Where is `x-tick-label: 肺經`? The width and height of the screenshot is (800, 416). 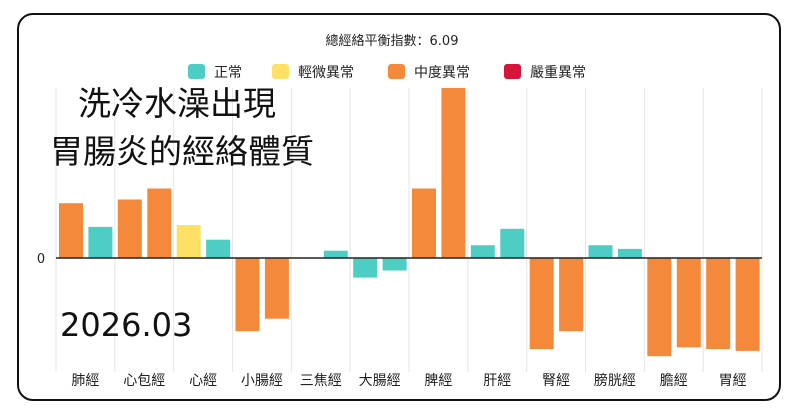 x-tick-label: 肺經 is located at coordinates (85, 381).